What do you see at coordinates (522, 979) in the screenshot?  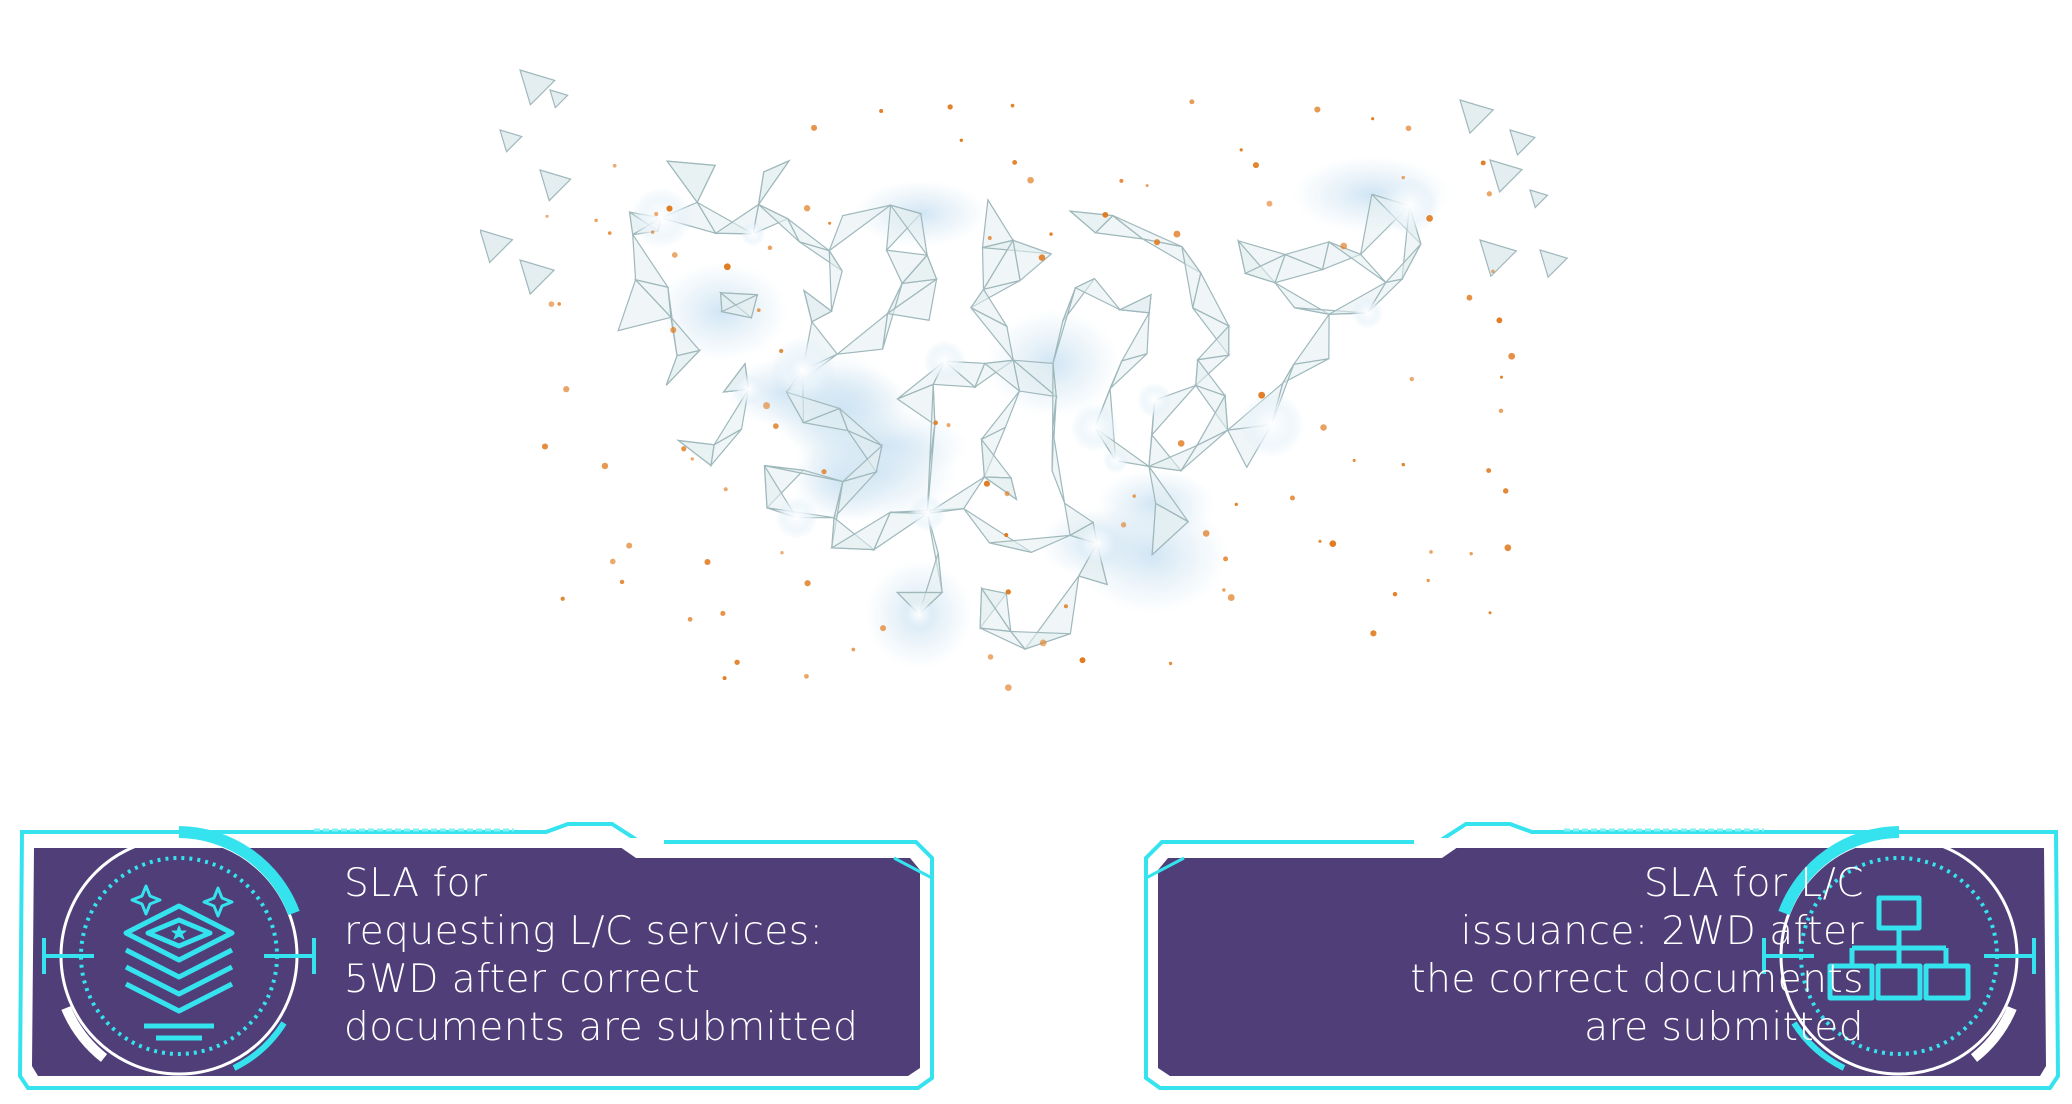 I see `sla-request-line-3: 5WD after correct` at bounding box center [522, 979].